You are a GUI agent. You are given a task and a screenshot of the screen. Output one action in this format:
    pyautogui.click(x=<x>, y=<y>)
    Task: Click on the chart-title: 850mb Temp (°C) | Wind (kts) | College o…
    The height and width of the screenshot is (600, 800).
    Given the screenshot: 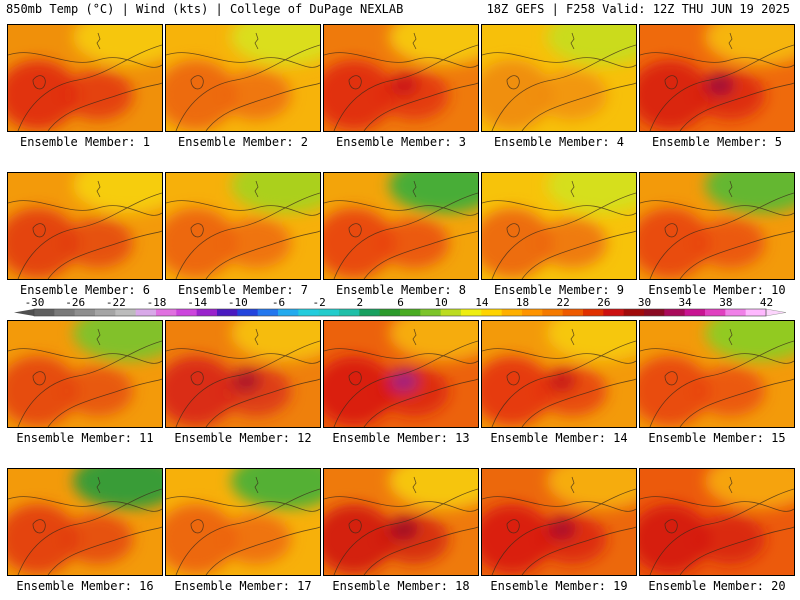 What is the action you would take?
    pyautogui.click(x=205, y=9)
    